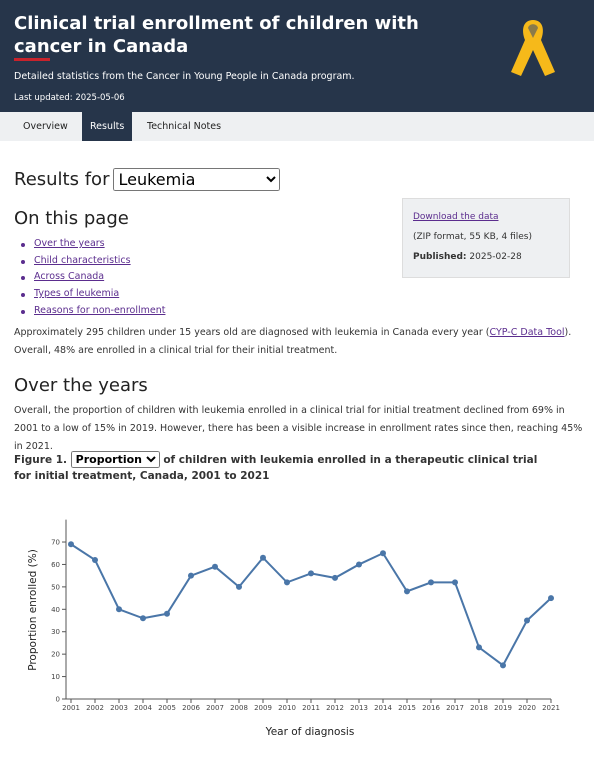  I want to click on x-tick-label: 2001, so click(71, 708).